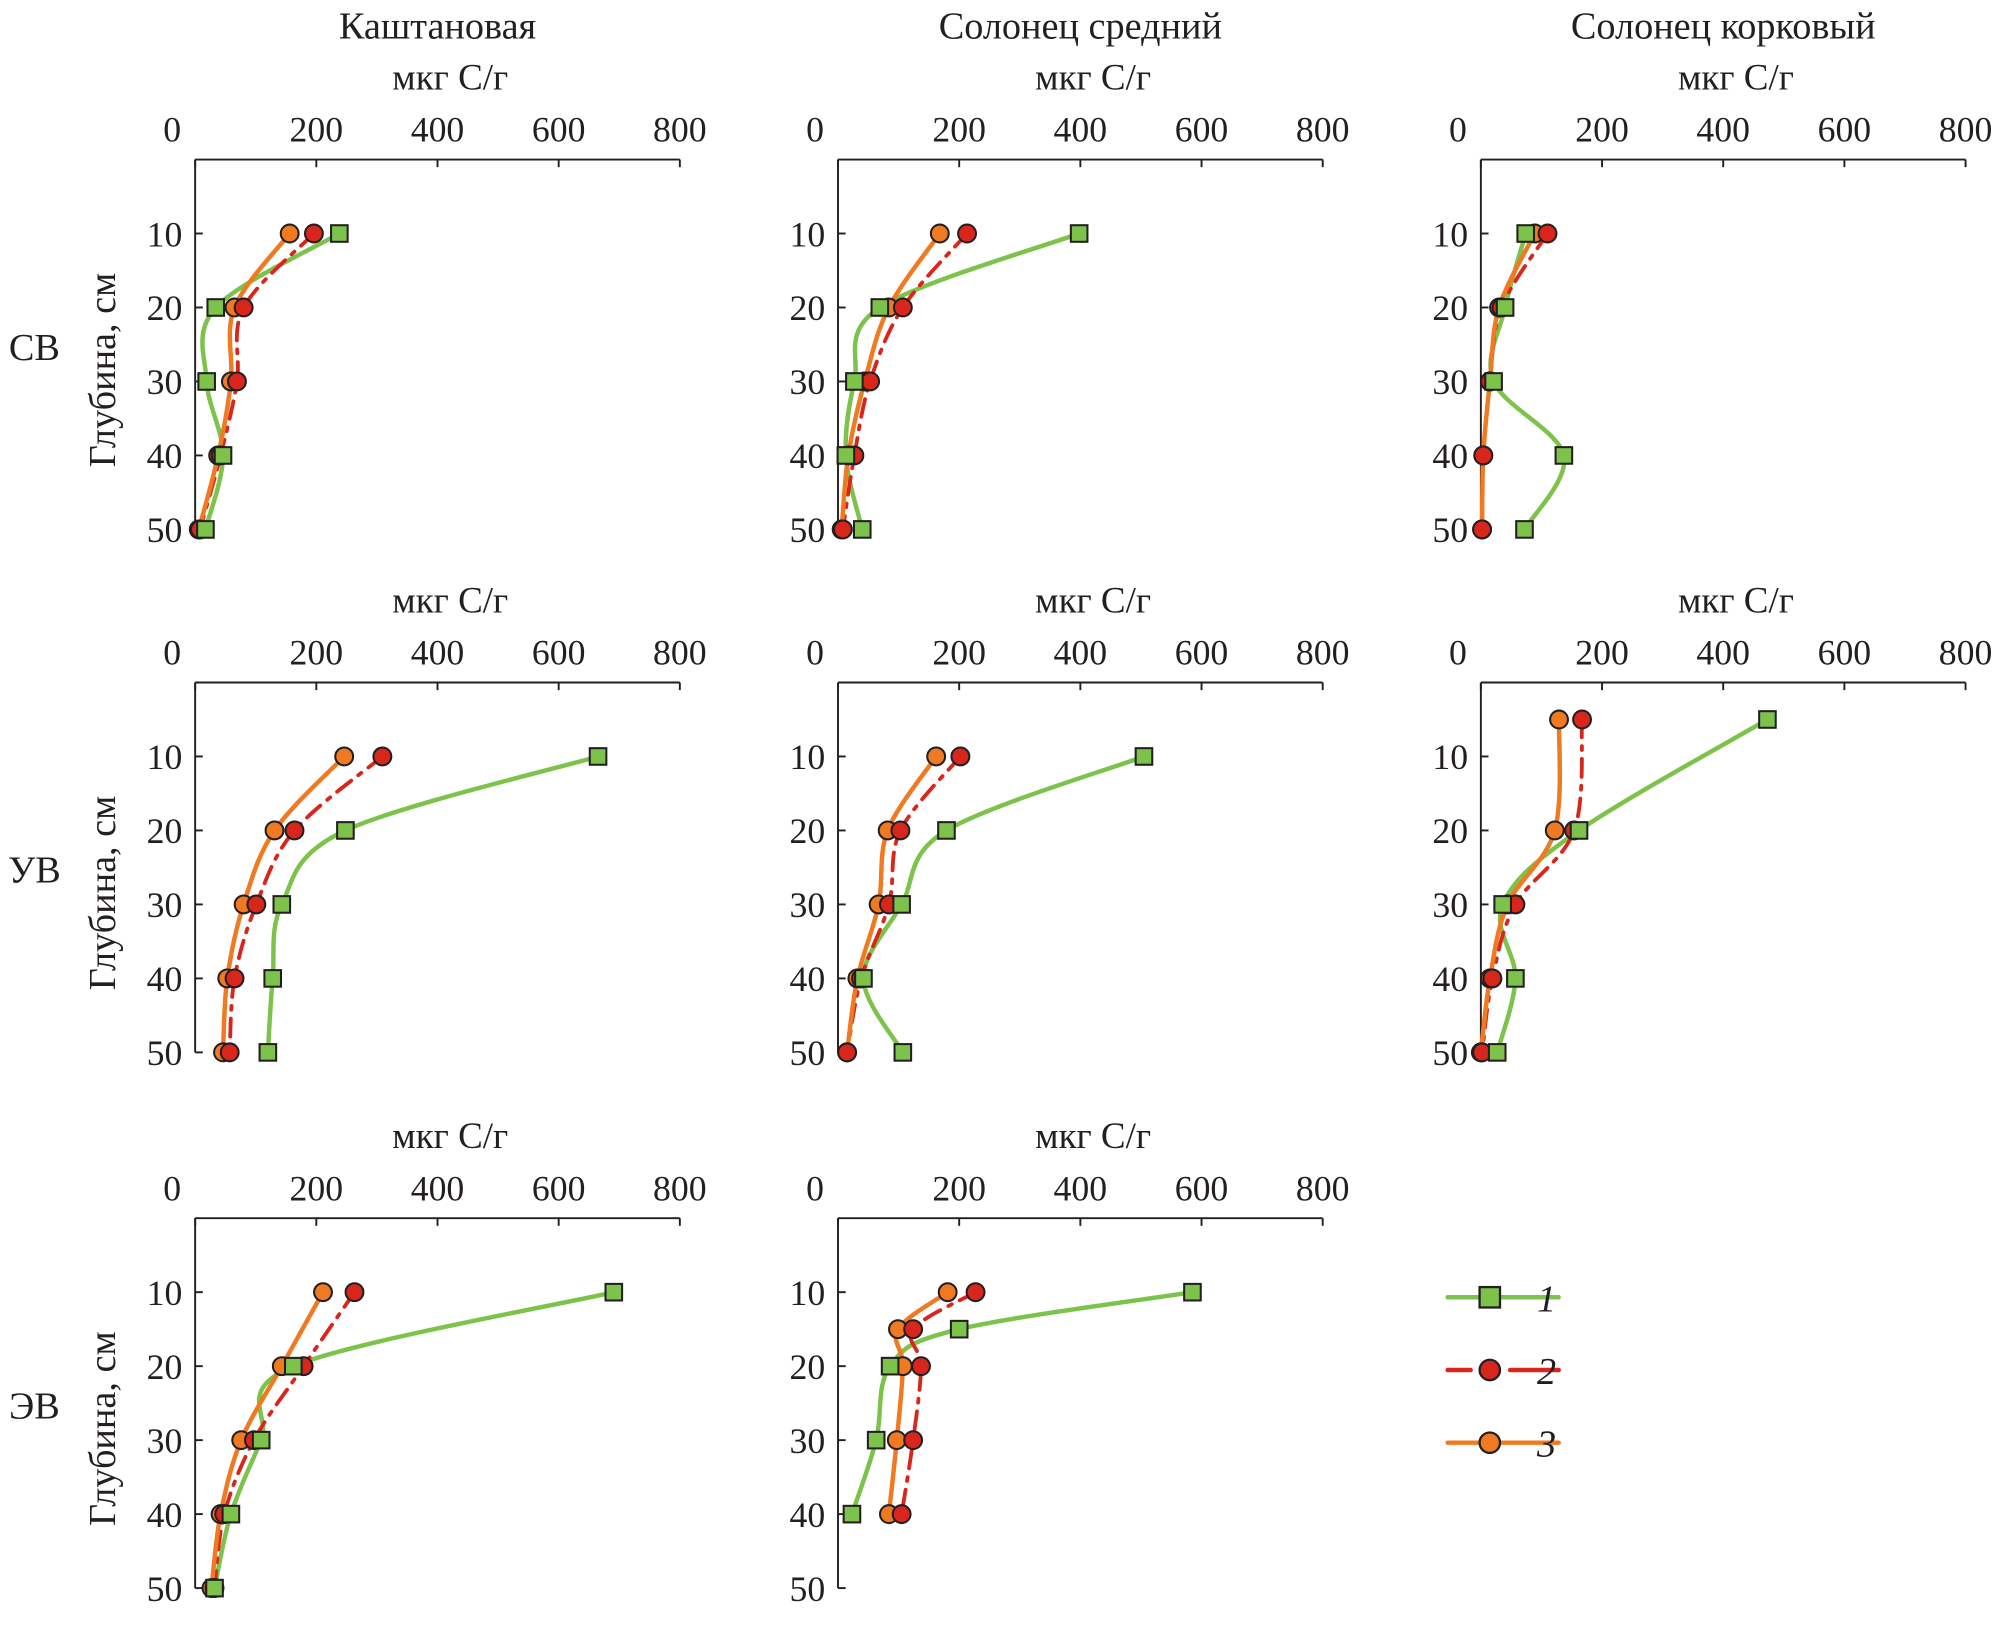 This screenshot has width=2000, height=1629. What do you see at coordinates (1546, 1299) in the screenshot?
I see `legend-label-1: 1` at bounding box center [1546, 1299].